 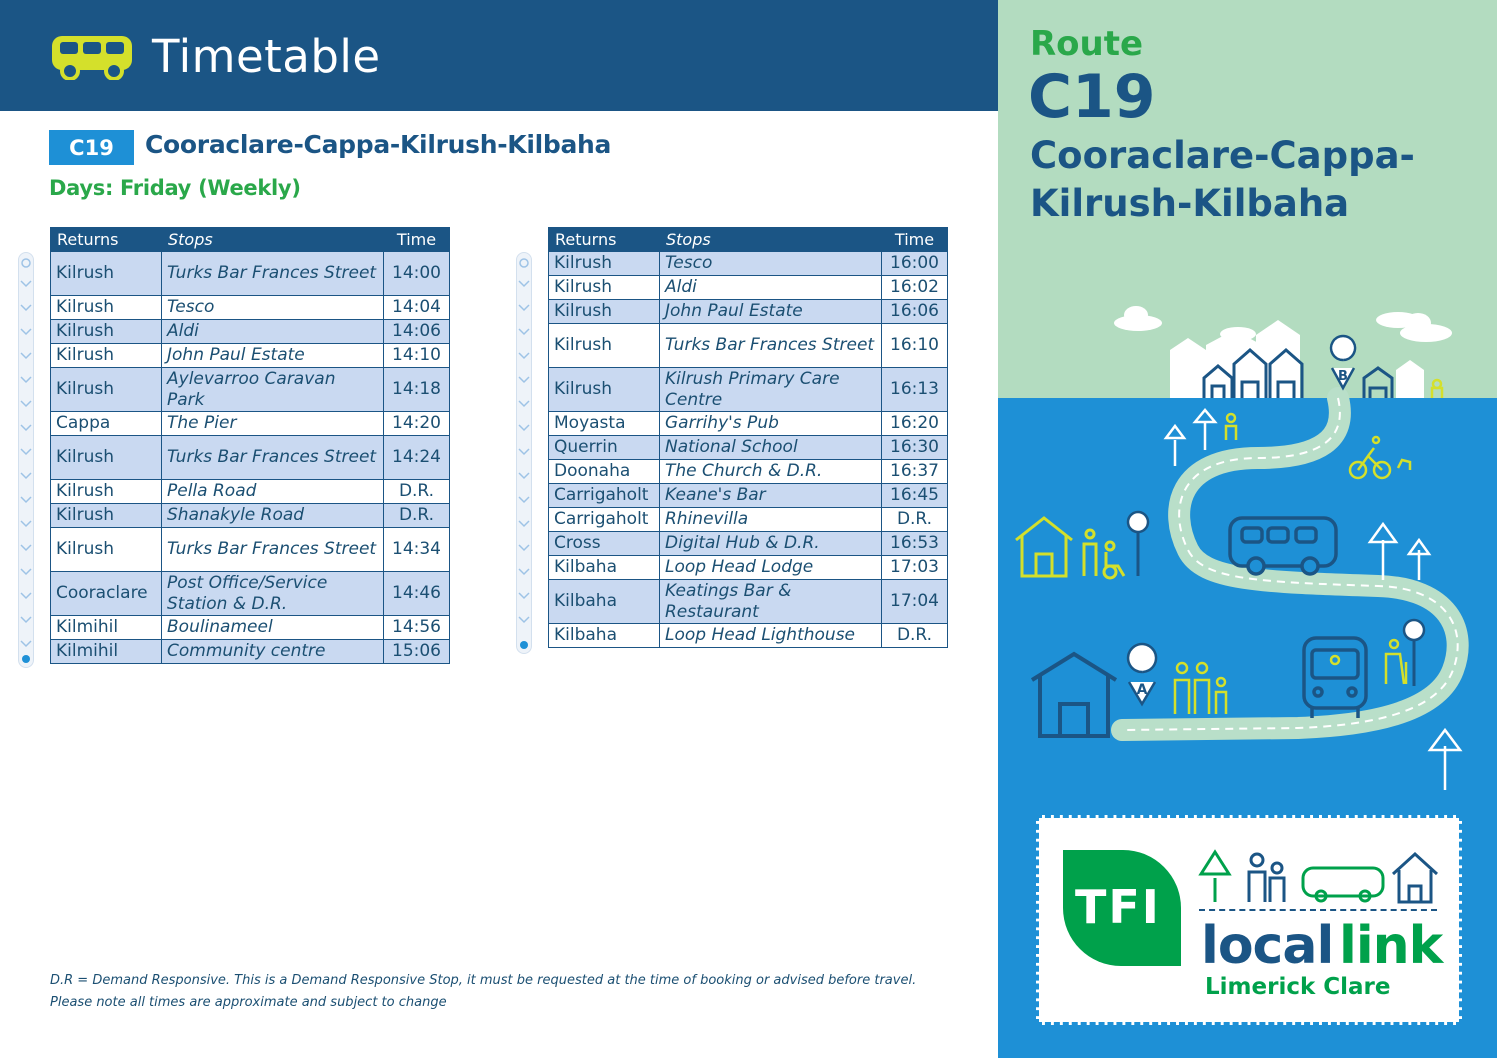 I want to click on table-row: Kilrush John Paul Estate 16:06, so click(x=748, y=311).